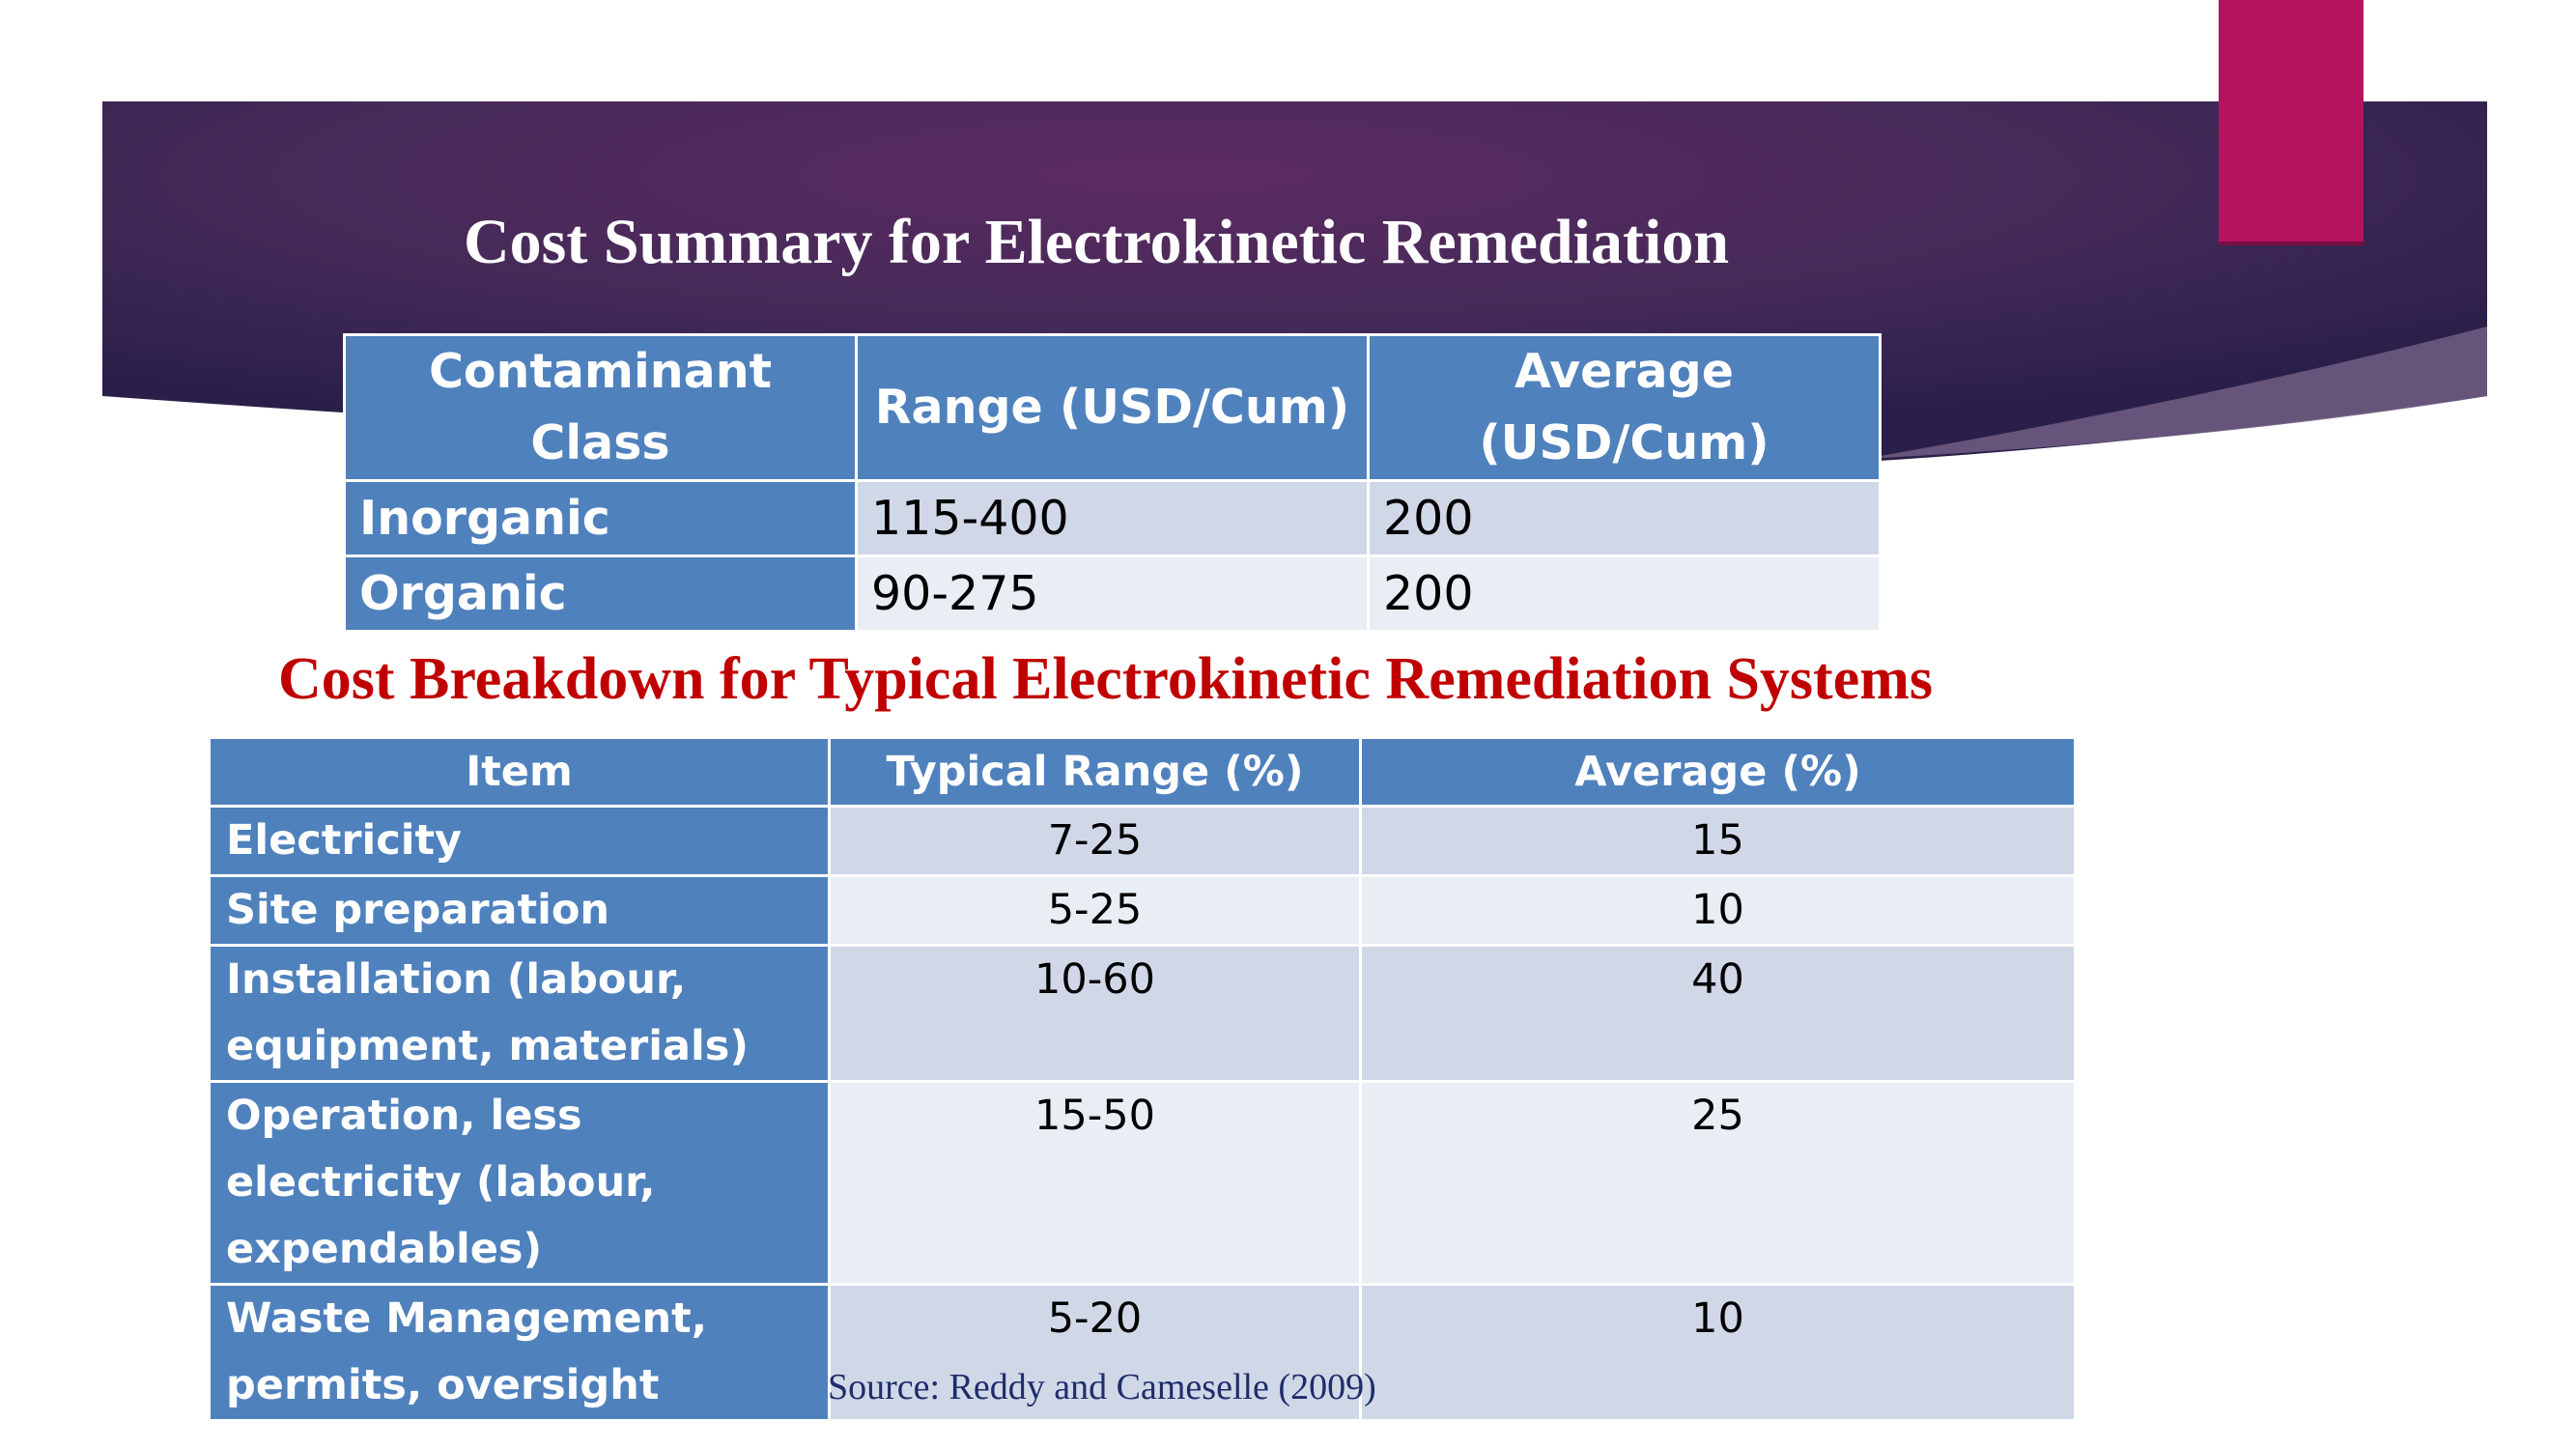  What do you see at coordinates (2291, 121) in the screenshot?
I see `accent-bar` at bounding box center [2291, 121].